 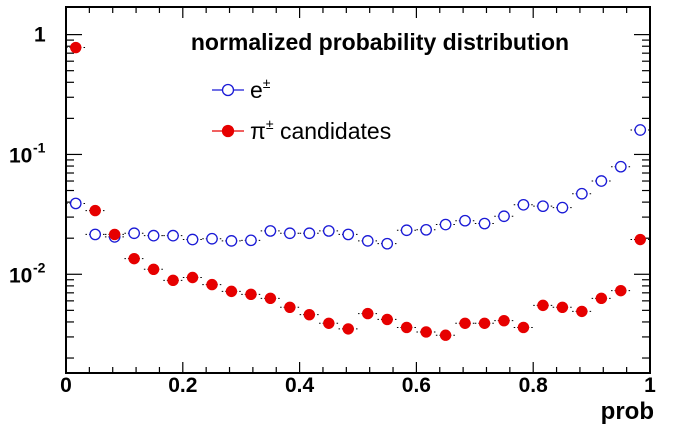 I want to click on legend-label: π± candidates, so click(x=320, y=130).